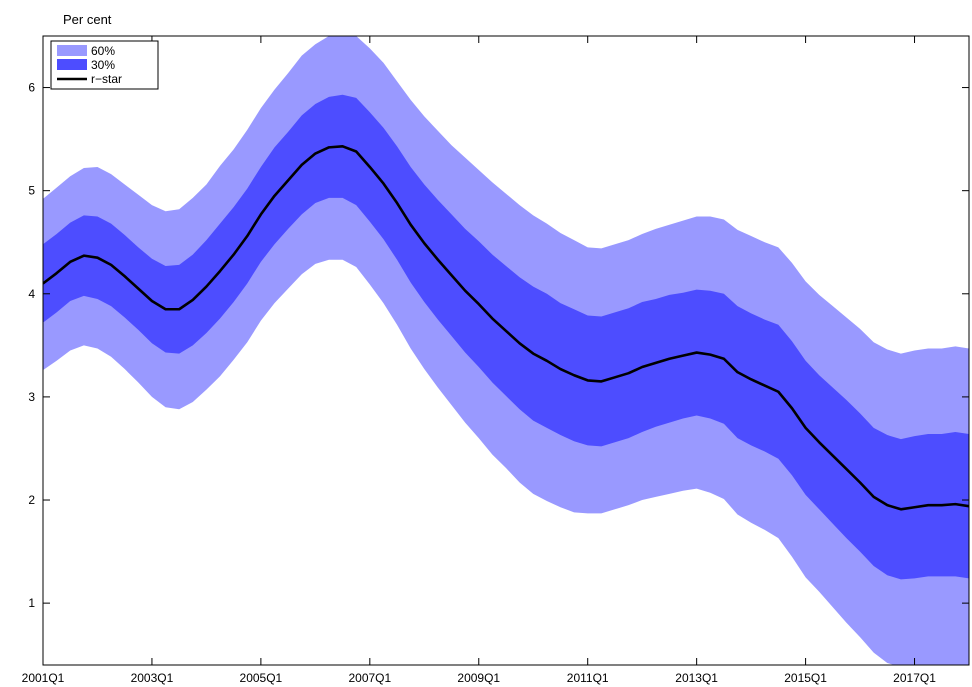 The width and height of the screenshot is (972, 687). Describe the element at coordinates (588, 678) in the screenshot. I see `x-tick-label: 2011Q1` at that location.